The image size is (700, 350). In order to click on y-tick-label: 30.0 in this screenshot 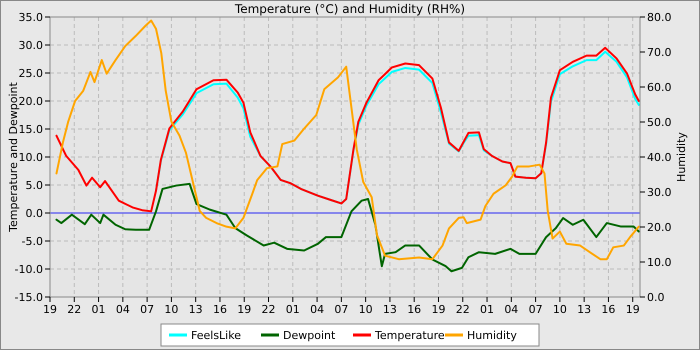, I will do `click(30, 45)`.